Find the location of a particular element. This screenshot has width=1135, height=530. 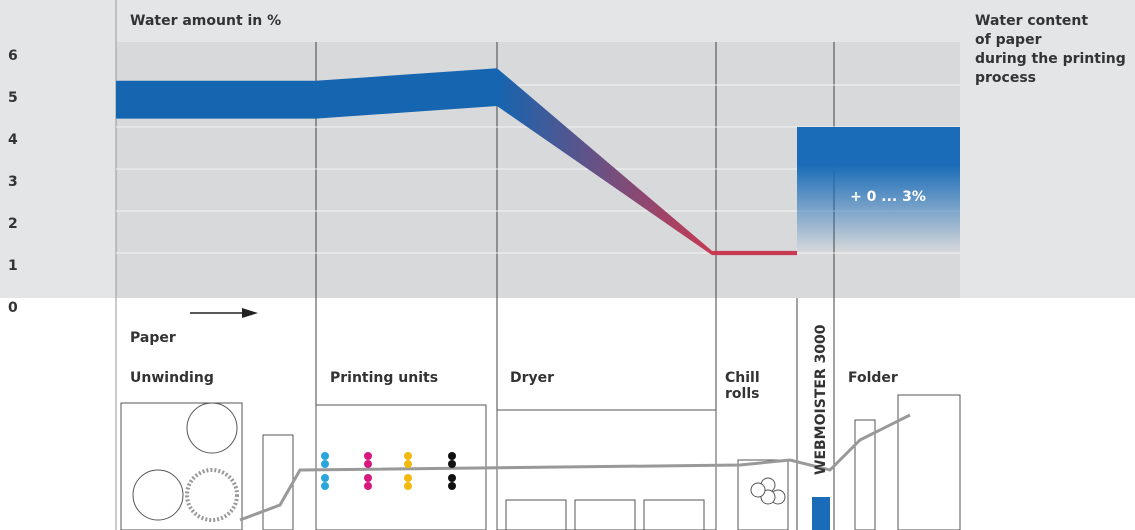

stage-label: Chill rolls is located at coordinates (742, 386).